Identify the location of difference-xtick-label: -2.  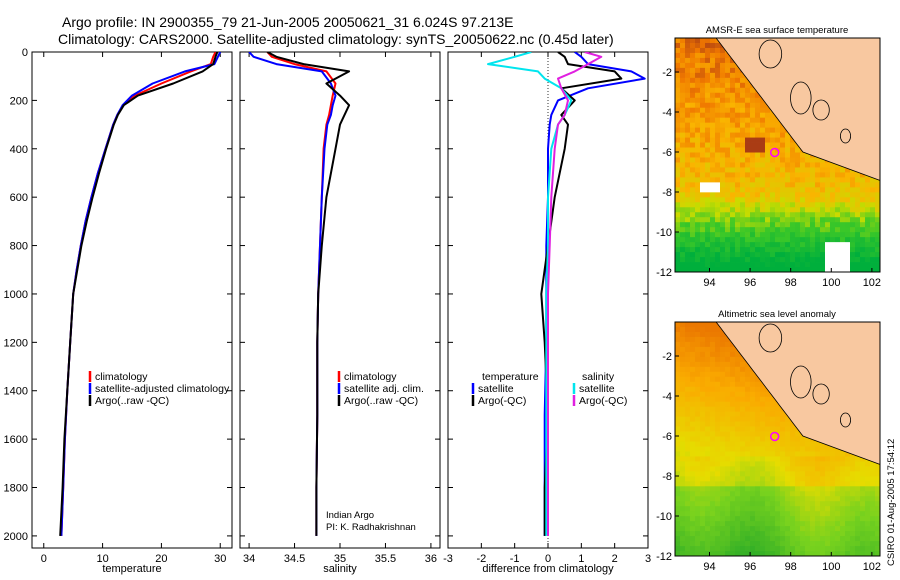
(481, 559).